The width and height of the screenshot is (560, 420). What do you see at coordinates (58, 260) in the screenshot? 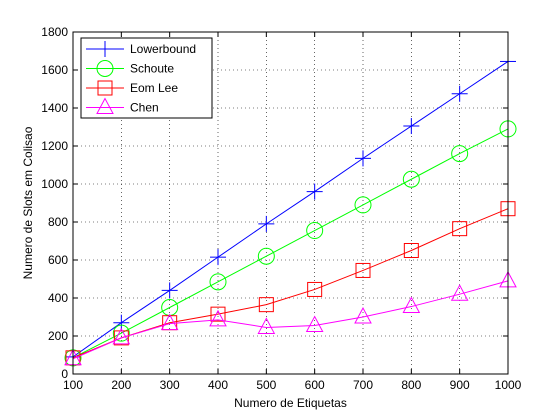
I see `y-tick-label: 600` at bounding box center [58, 260].